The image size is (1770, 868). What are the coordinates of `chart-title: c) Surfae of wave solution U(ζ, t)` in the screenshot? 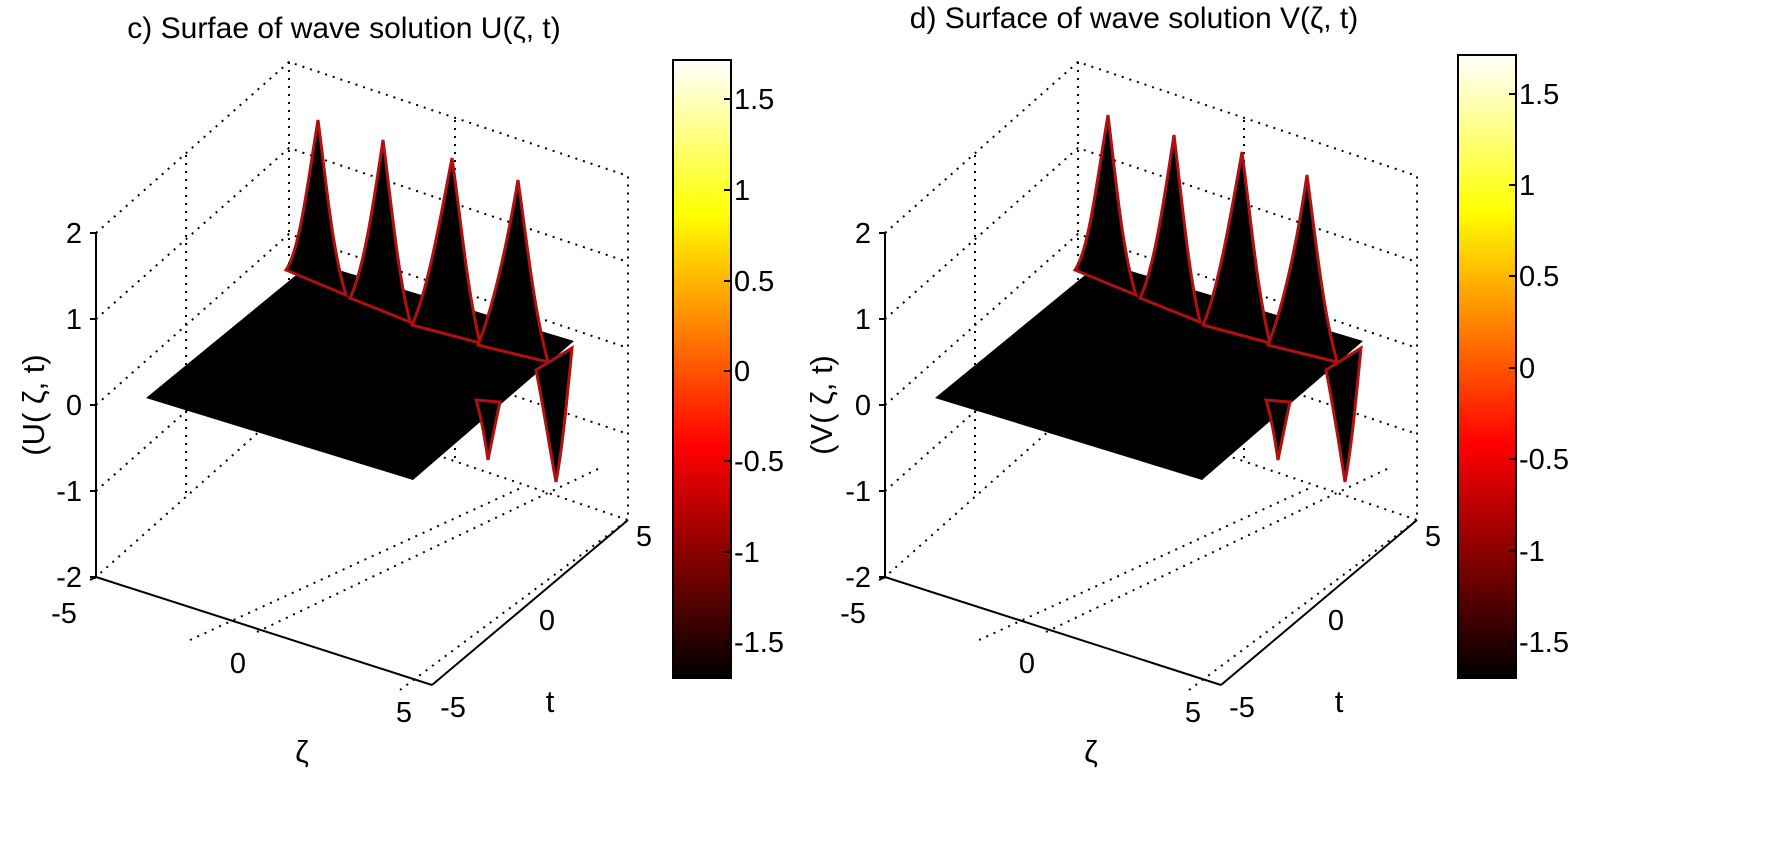 It's located at (343, 28).